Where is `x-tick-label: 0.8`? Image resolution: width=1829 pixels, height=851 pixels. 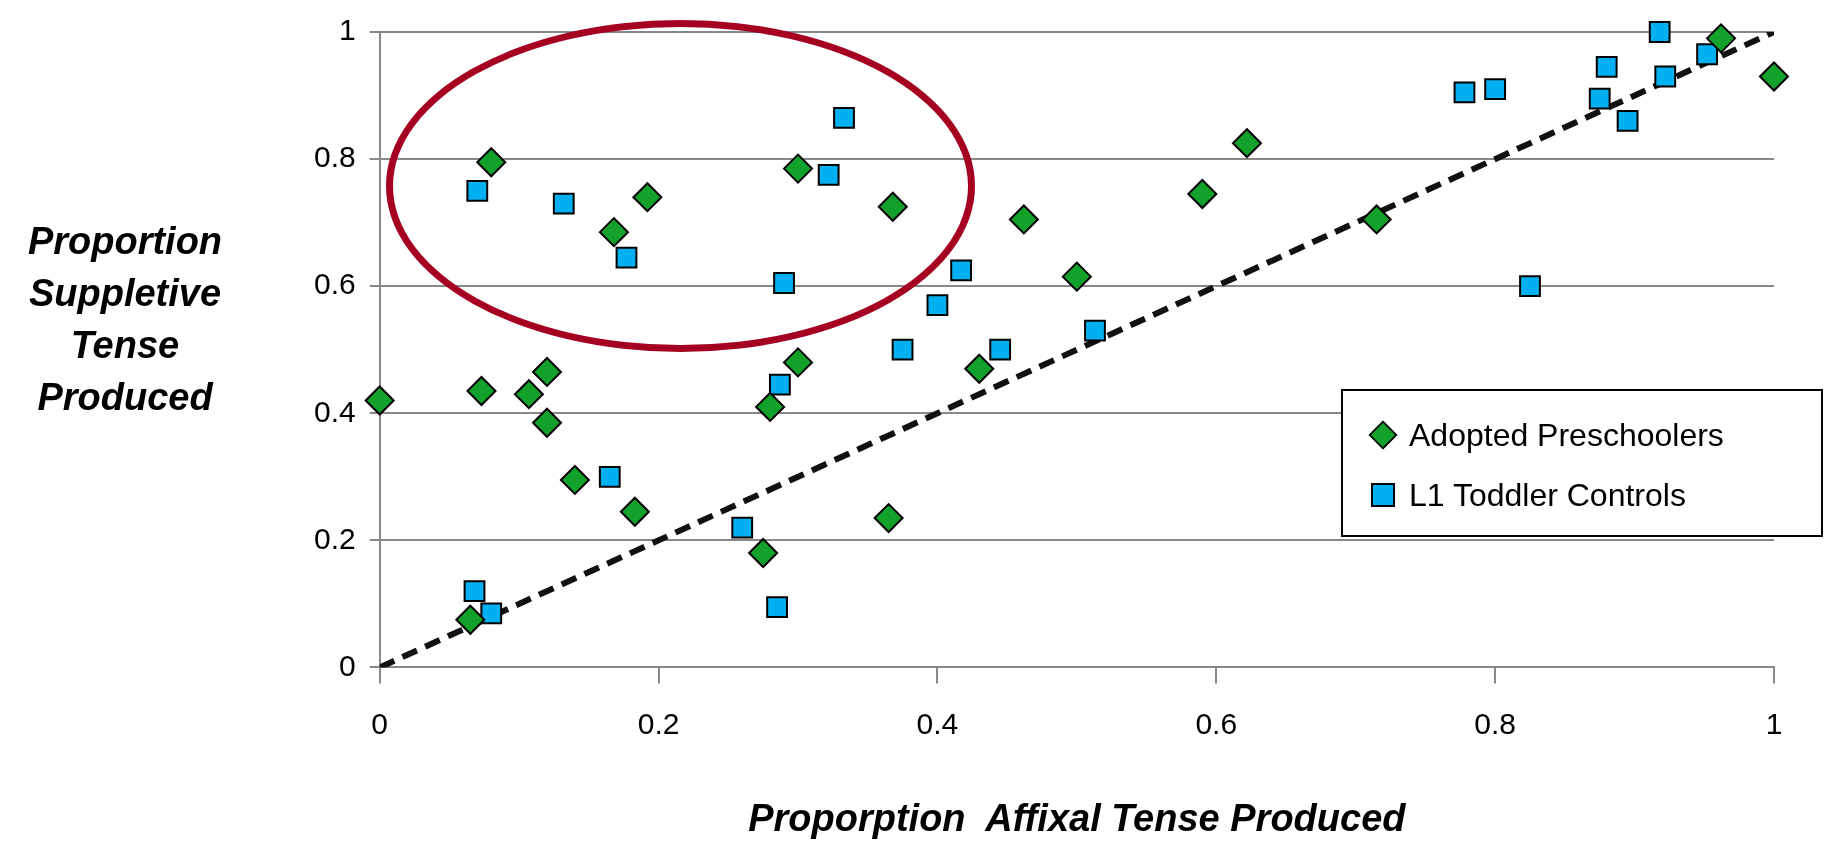
x-tick-label: 0.8 is located at coordinates (1495, 723).